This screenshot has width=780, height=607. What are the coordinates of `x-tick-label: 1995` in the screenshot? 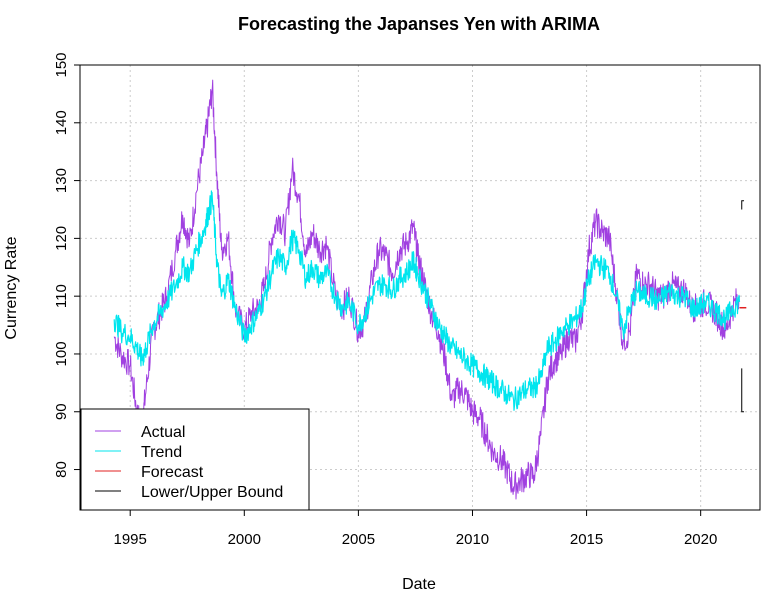 It's located at (130, 539).